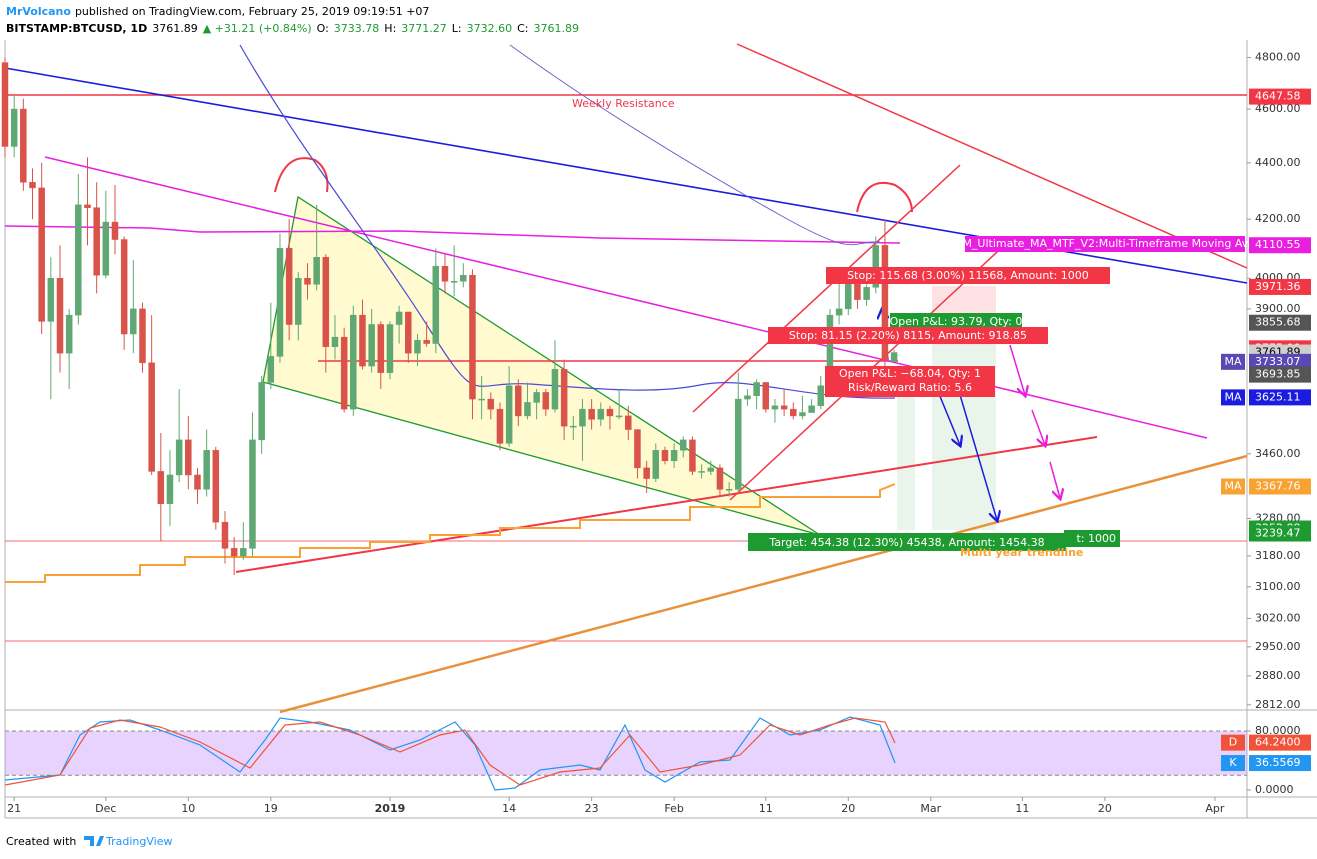 The height and width of the screenshot is (859, 1317). Describe the element at coordinates (94, 841) in the screenshot. I see `logo` at that location.